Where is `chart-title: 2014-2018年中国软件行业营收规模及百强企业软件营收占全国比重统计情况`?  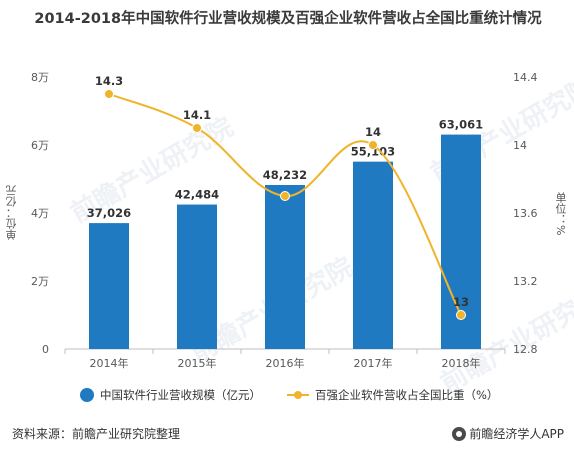 chart-title: 2014-2018年中国软件行业营收规模及百强企业软件营收占全国比重统计情况 is located at coordinates (288, 19).